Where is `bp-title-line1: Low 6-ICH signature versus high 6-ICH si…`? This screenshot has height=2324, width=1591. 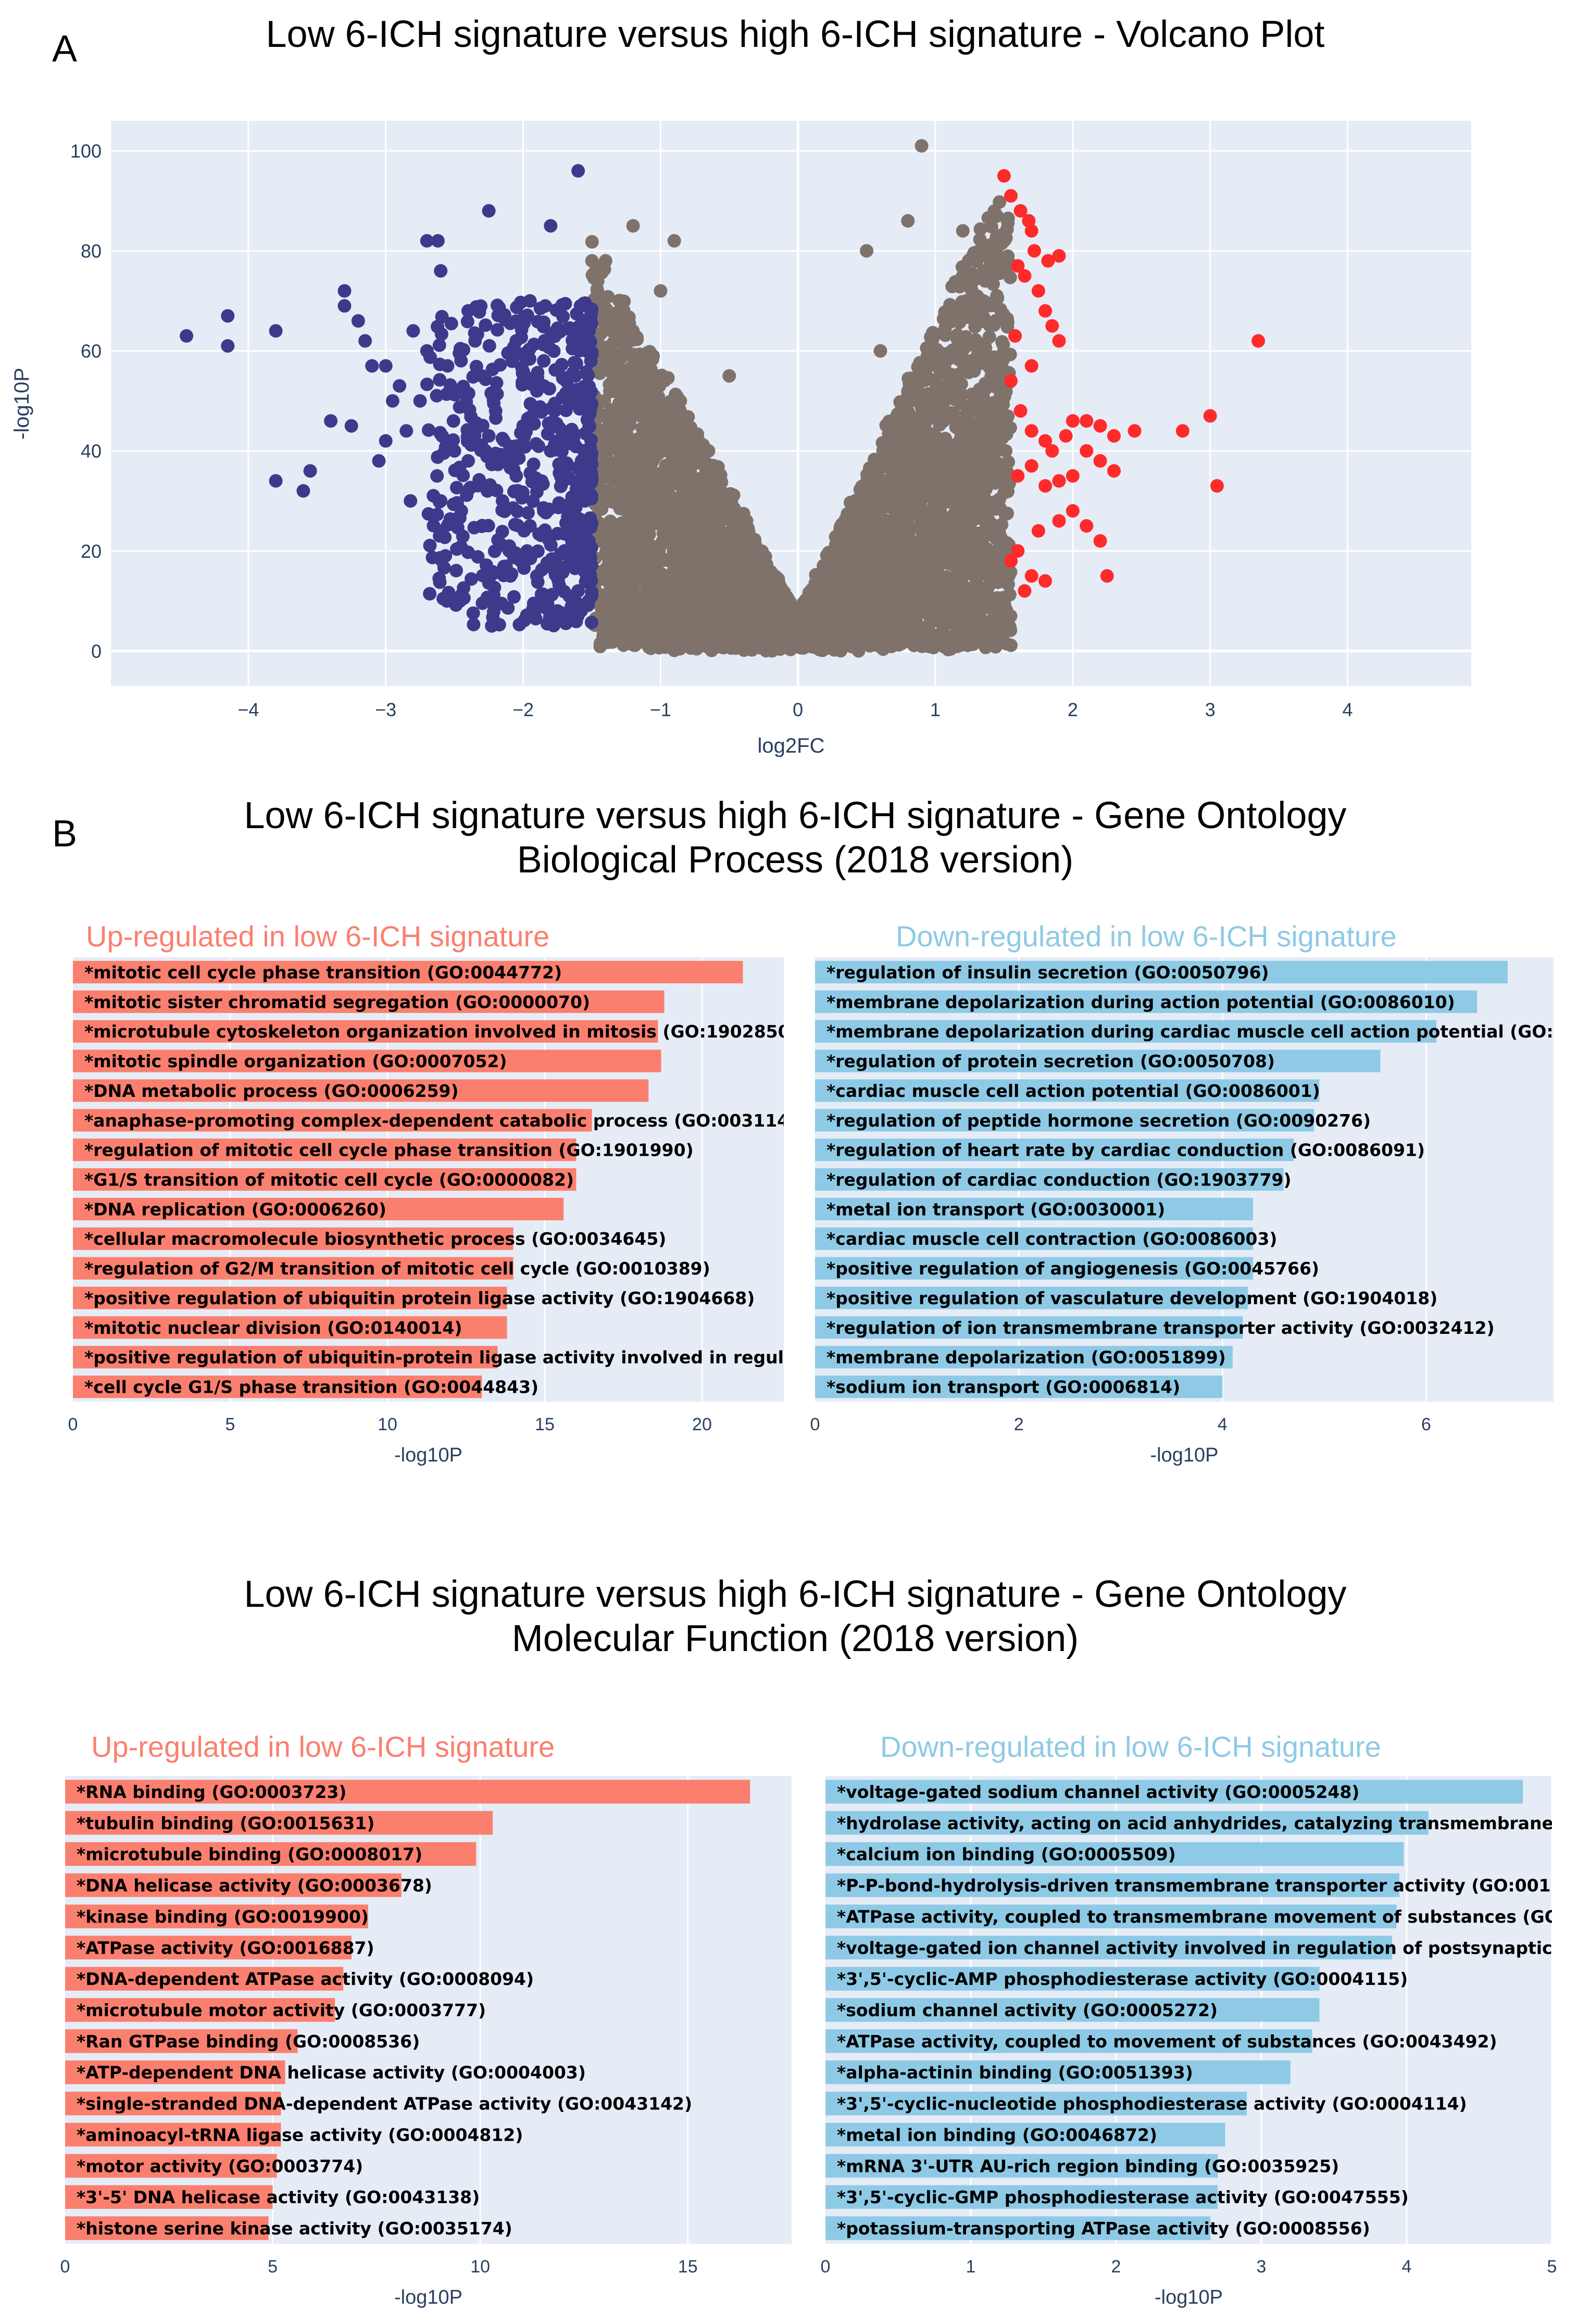 bp-title-line1: Low 6-ICH signature versus high 6-ICH si… is located at coordinates (795, 815).